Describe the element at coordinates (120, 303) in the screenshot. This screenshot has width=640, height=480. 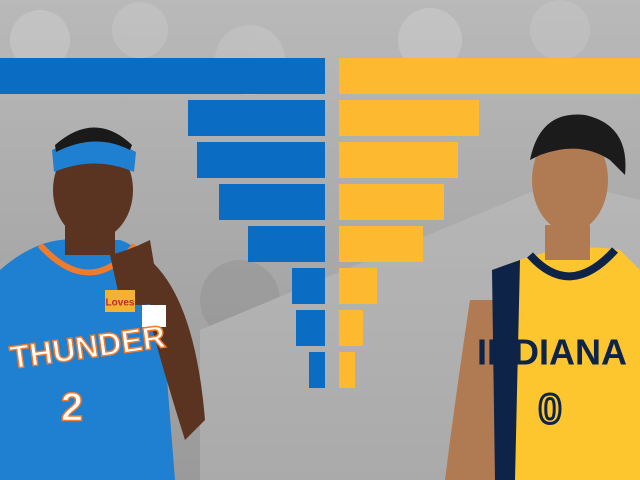
I see `jersey-sponsor: Loves` at that location.